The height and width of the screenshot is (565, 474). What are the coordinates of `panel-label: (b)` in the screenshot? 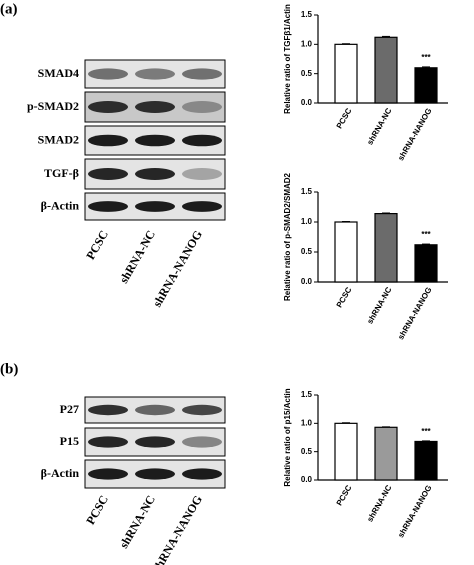 It's located at (9, 369).